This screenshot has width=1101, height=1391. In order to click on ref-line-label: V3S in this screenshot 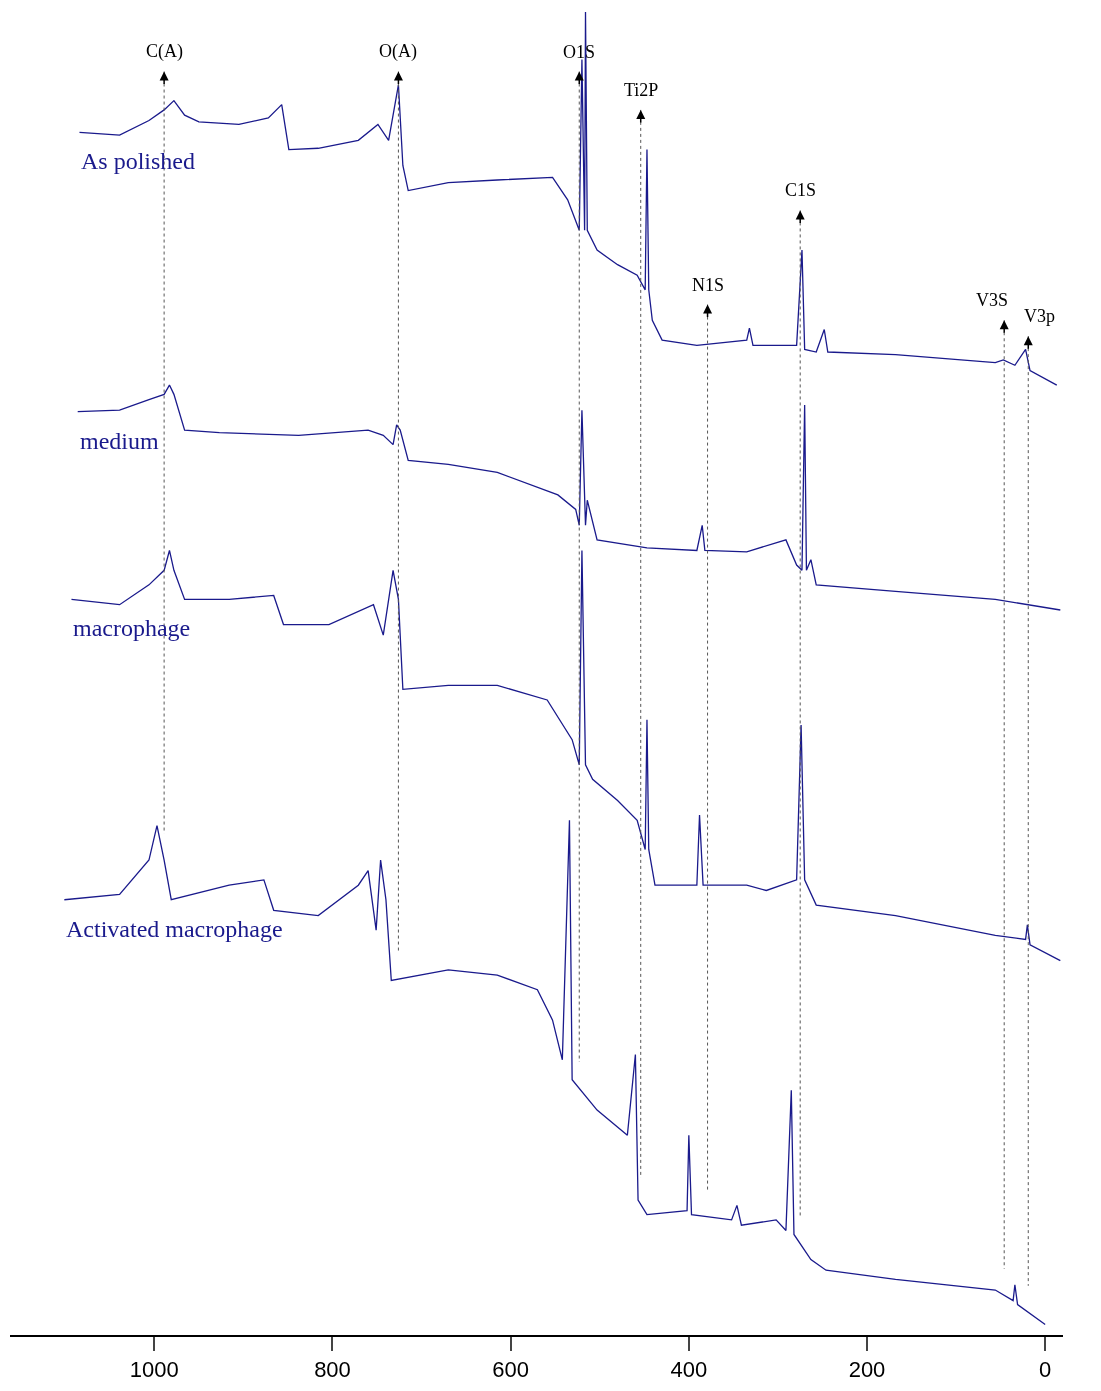, I will do `click(992, 300)`.